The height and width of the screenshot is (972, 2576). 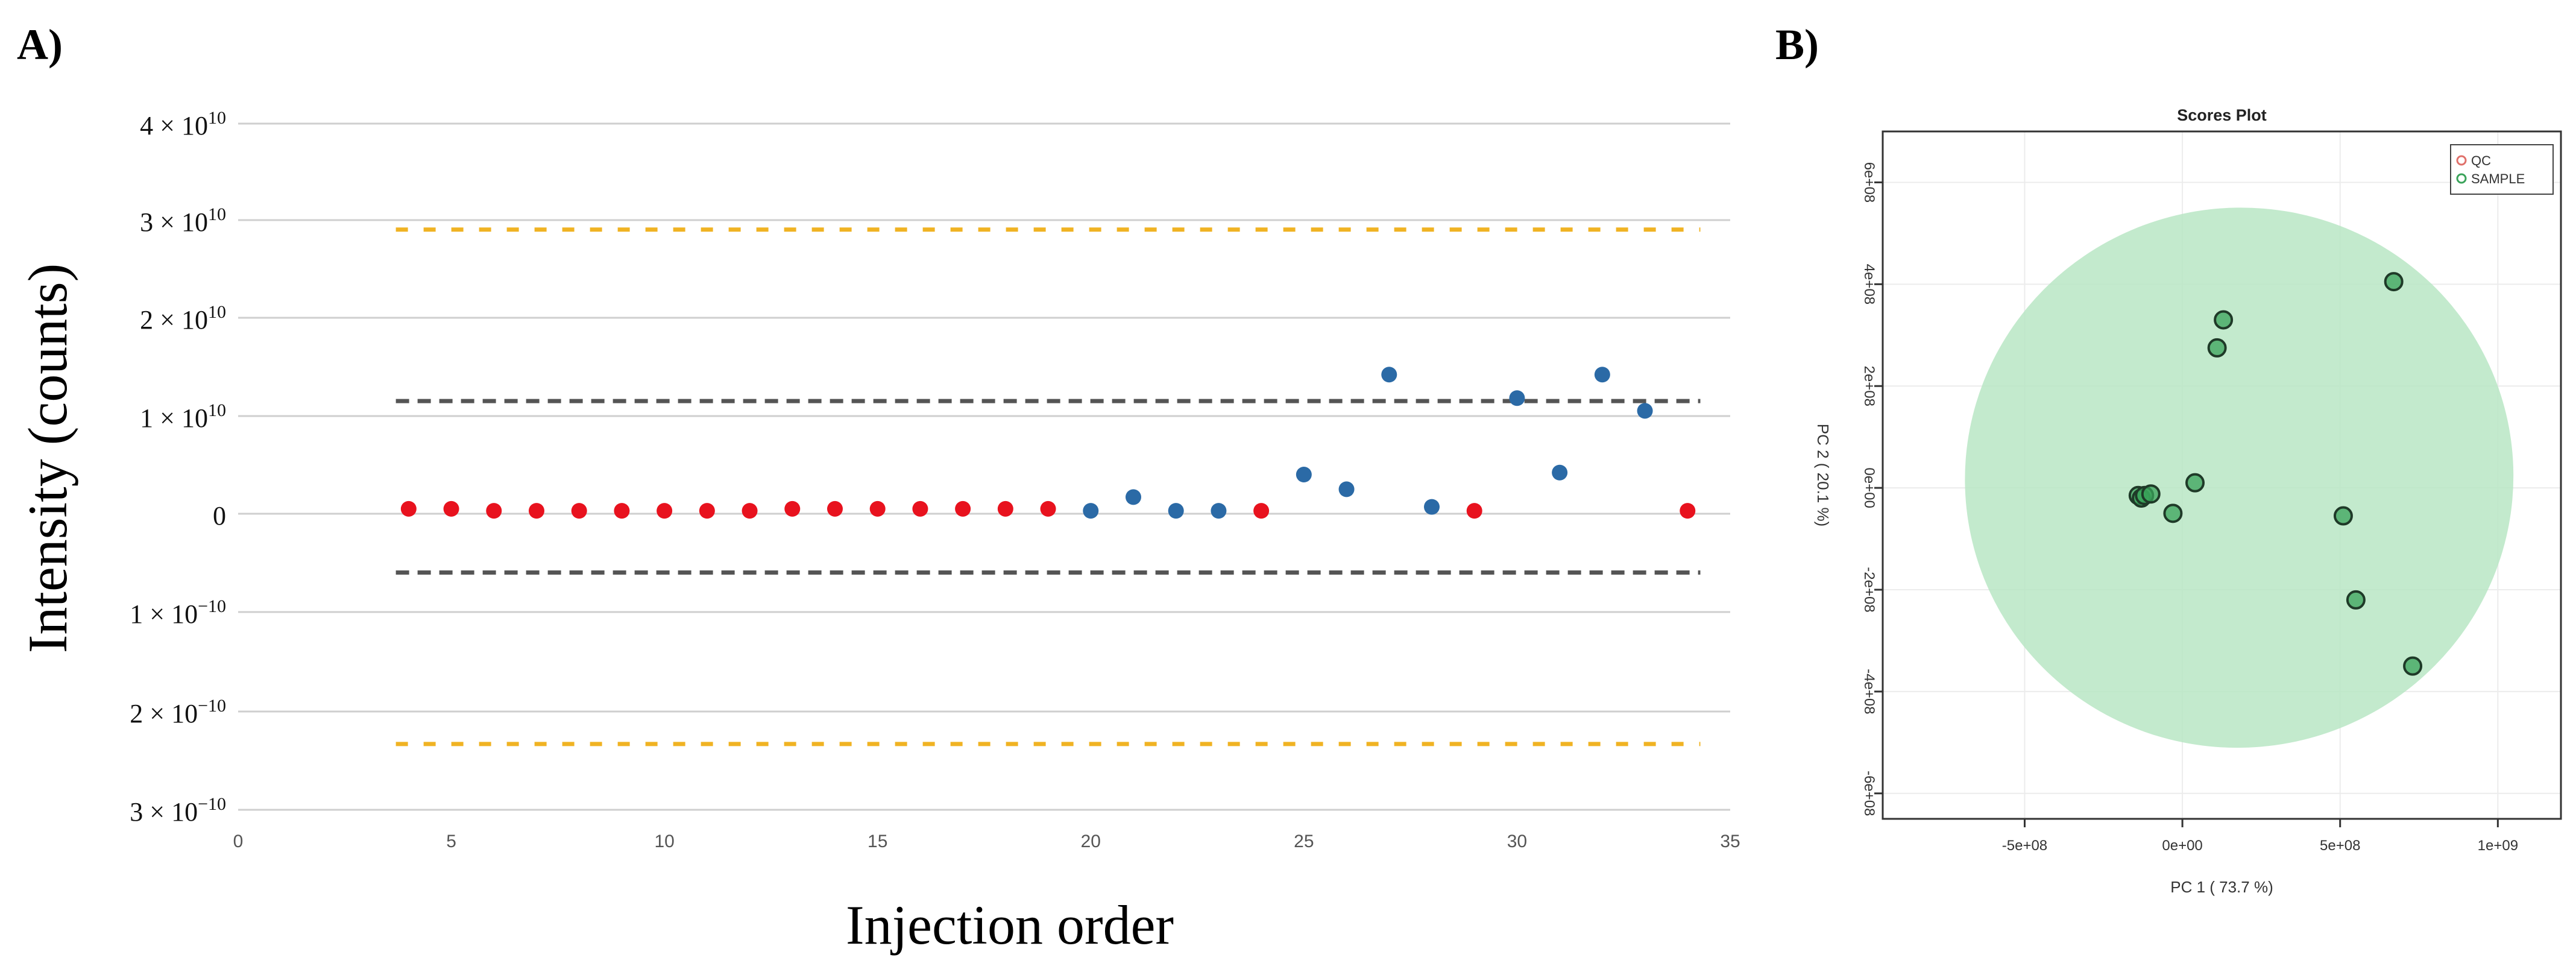 What do you see at coordinates (47, 458) in the screenshot?
I see `y-axis-label: Intensity (counts)` at bounding box center [47, 458].